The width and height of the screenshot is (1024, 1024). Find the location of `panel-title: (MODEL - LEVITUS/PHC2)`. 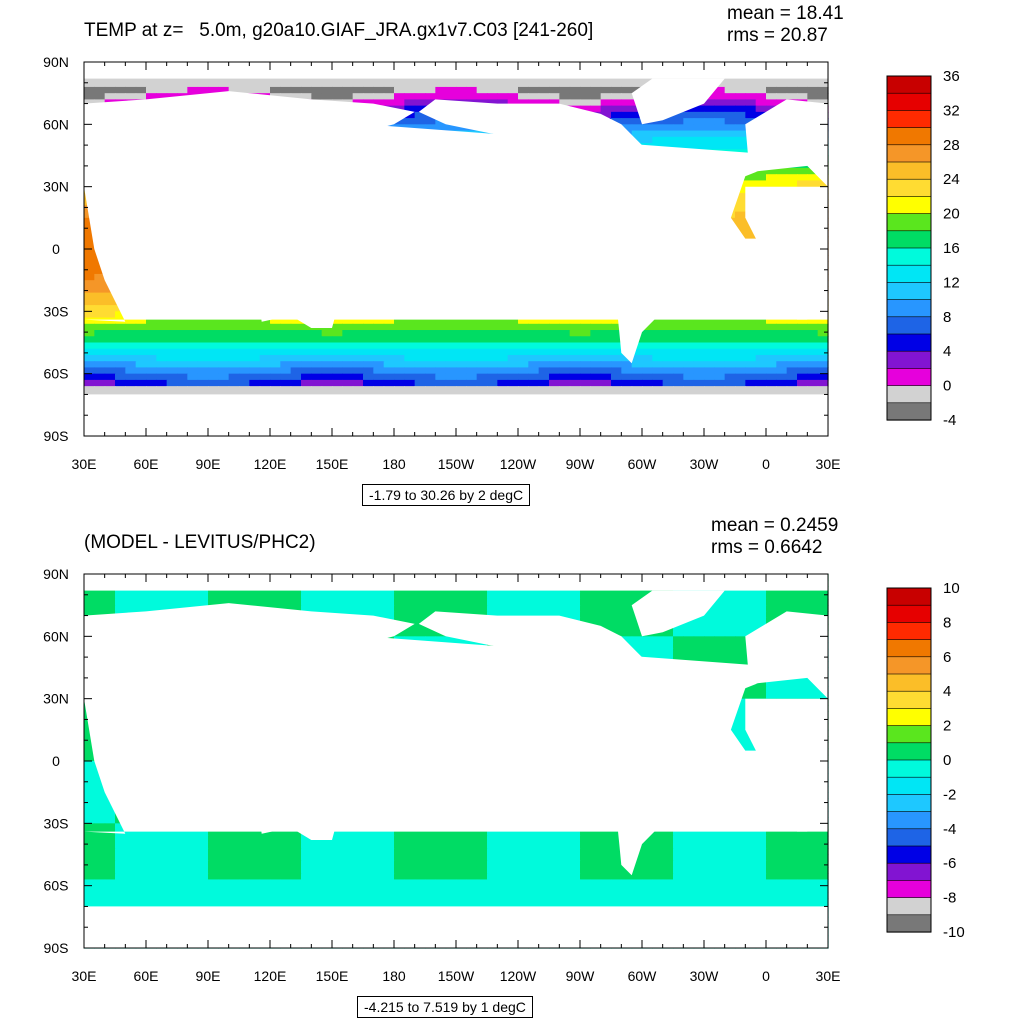

panel-title: (MODEL - LEVITUS/PHC2) is located at coordinates (200, 542).